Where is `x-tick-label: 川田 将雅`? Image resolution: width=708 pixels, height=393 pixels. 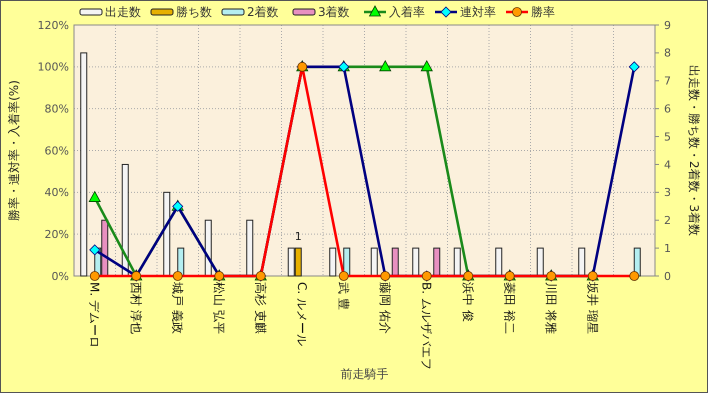
x-tick-label: 川田 将雅 is located at coordinates (551, 308).